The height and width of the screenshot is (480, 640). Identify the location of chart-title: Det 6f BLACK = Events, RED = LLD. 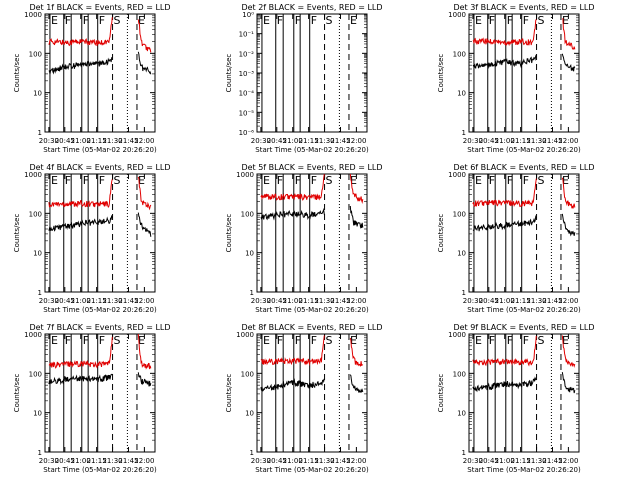
(523, 167).